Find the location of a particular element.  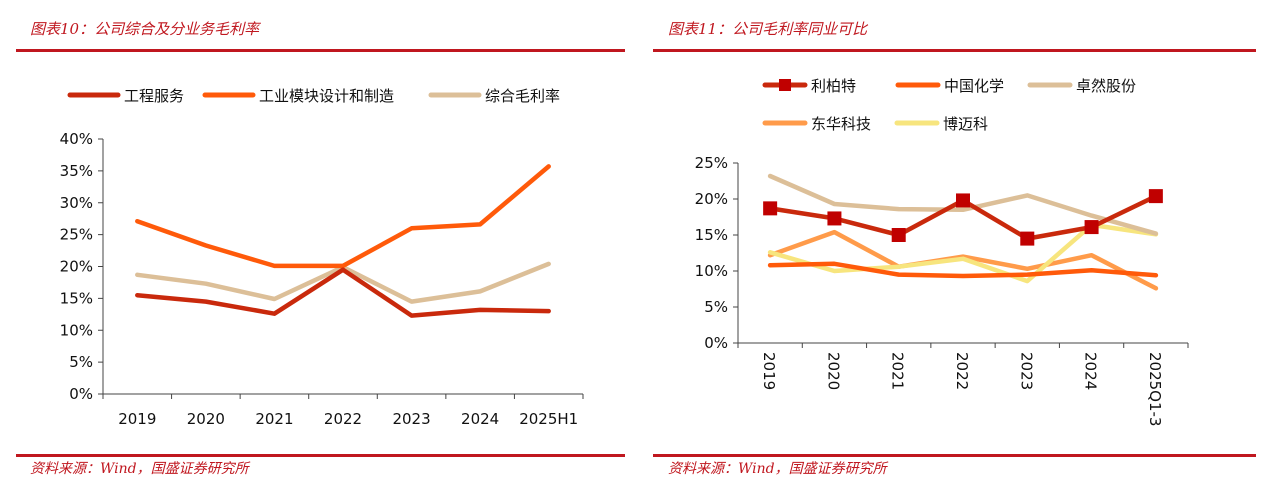

x-tick-label: 2025Q1-3 is located at coordinates (1155, 389).